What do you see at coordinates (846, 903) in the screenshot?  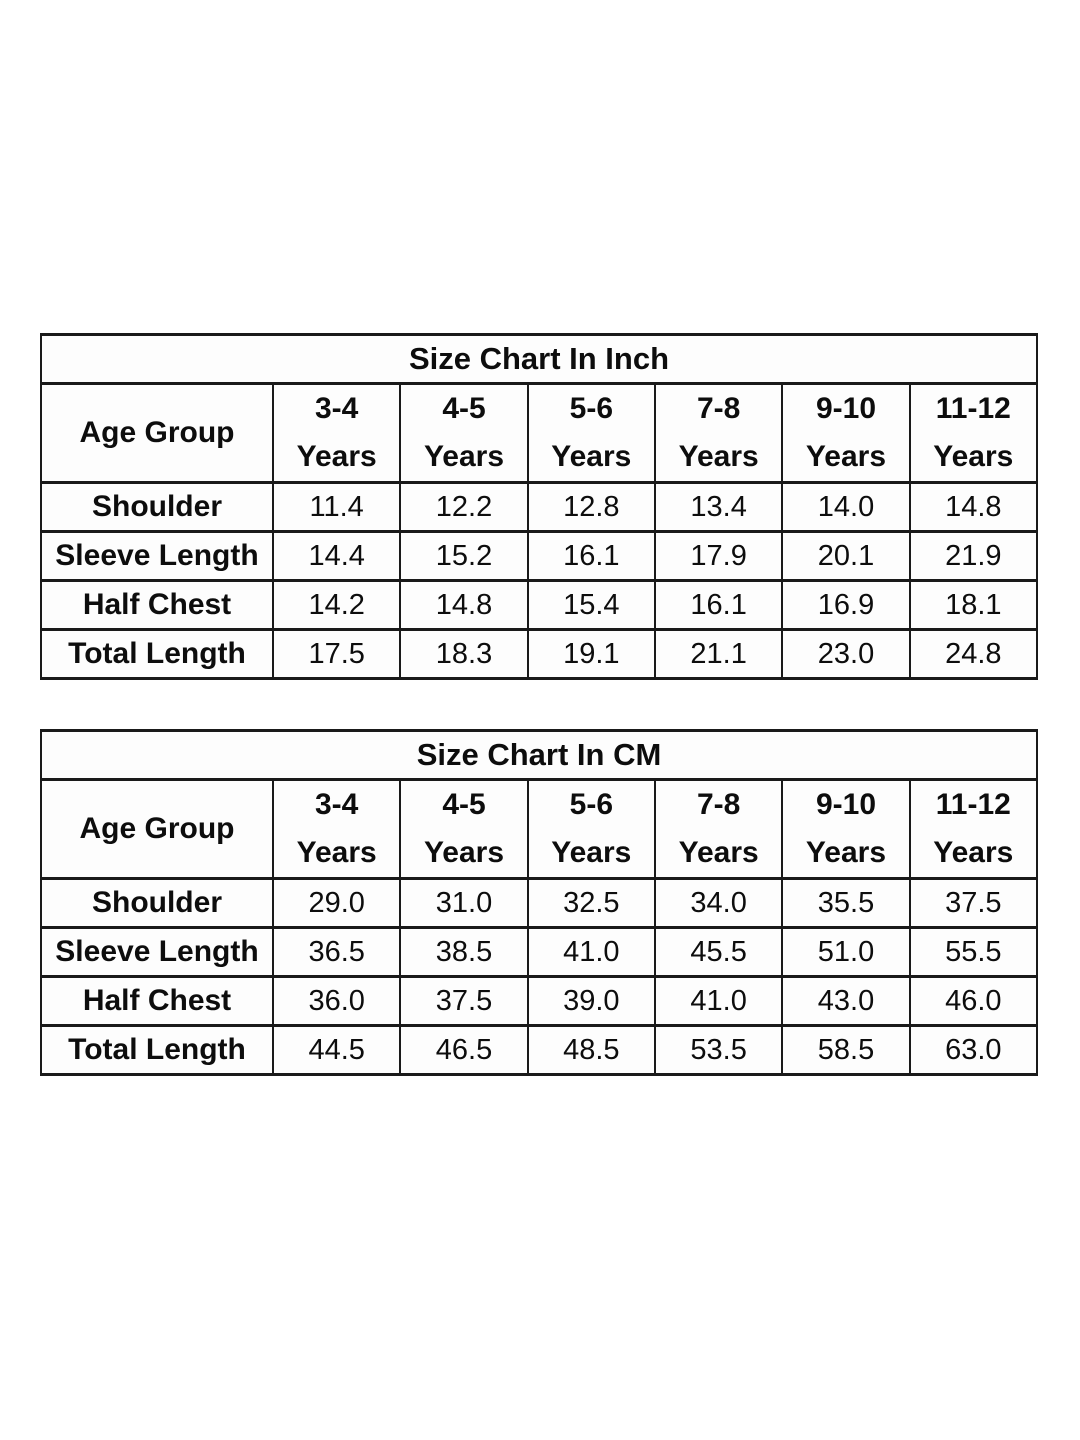 I see `value-cell: 35.5` at bounding box center [846, 903].